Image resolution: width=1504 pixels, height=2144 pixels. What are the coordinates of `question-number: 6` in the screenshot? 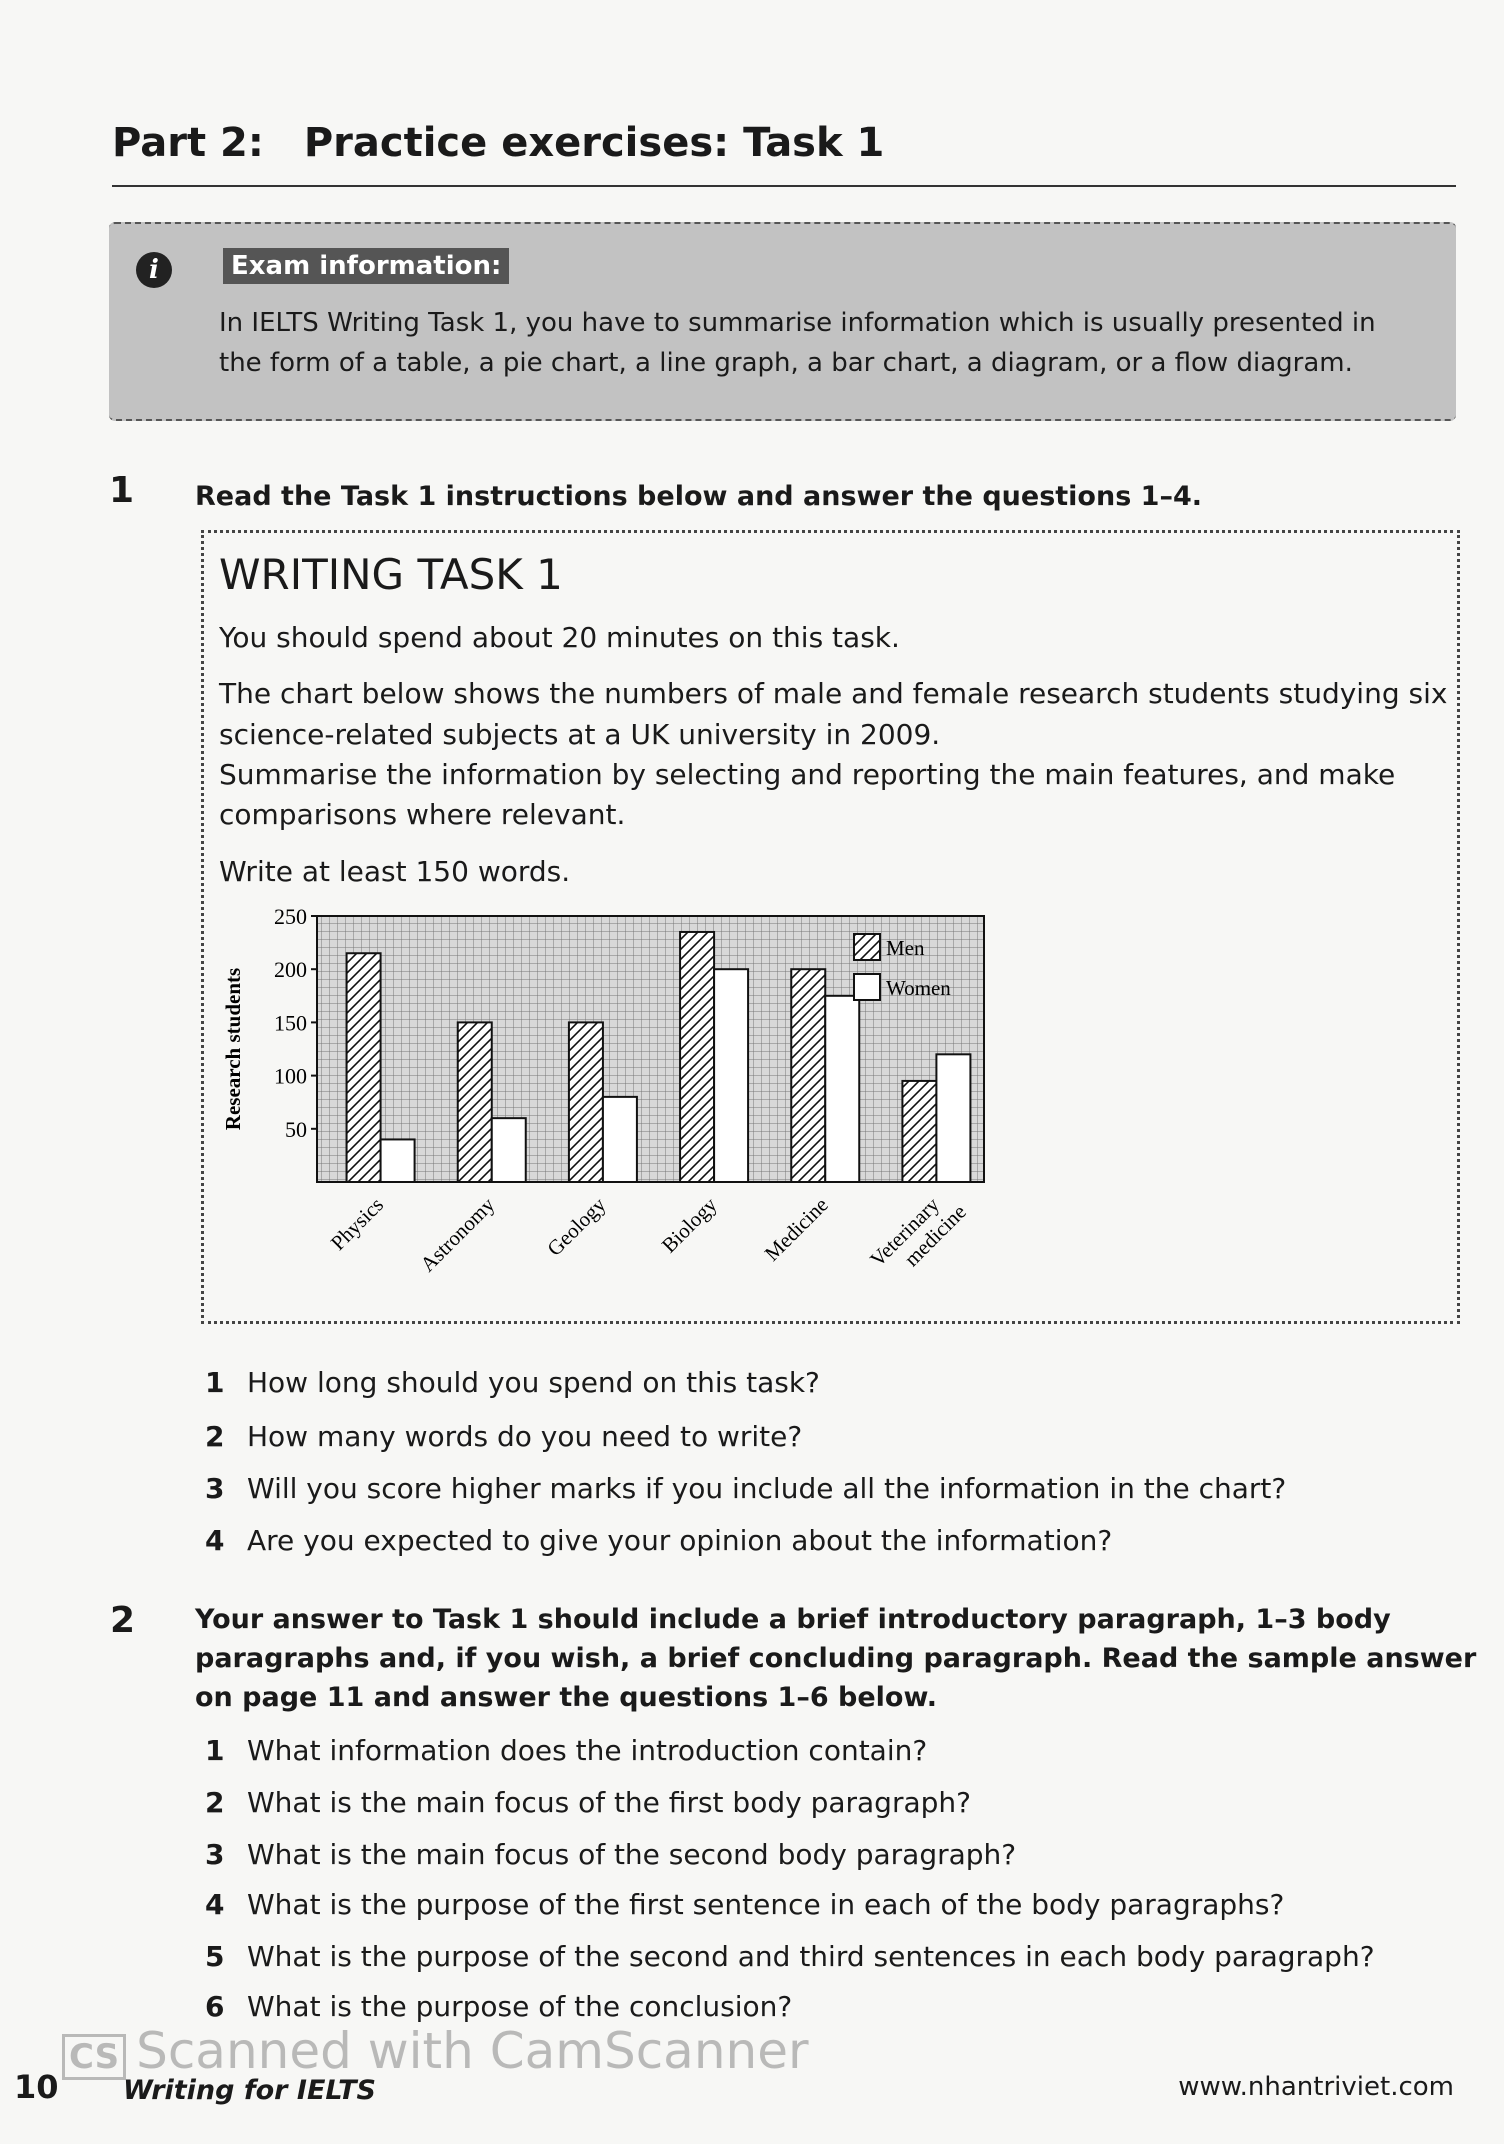 It's located at (215, 2006).